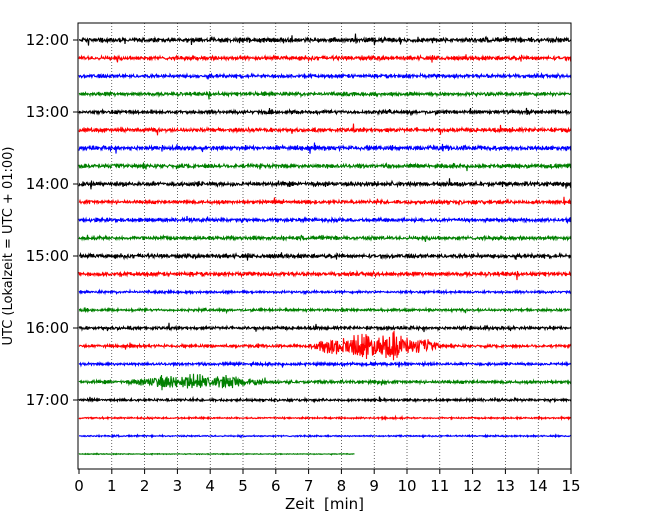  Describe the element at coordinates (374, 486) in the screenshot. I see `x-tick-label: 9` at that location.